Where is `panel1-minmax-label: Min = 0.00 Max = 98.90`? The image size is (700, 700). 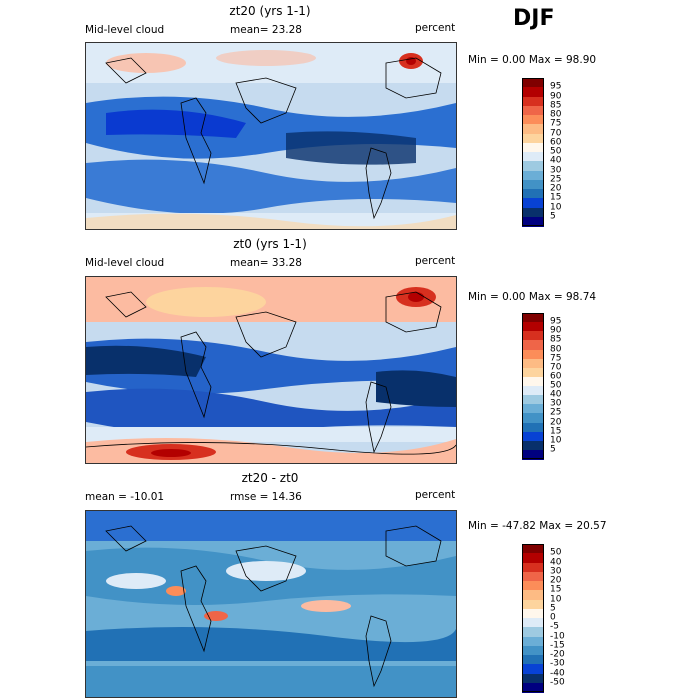 panel1-minmax-label: Min = 0.00 Max = 98.90 is located at coordinates (532, 60).